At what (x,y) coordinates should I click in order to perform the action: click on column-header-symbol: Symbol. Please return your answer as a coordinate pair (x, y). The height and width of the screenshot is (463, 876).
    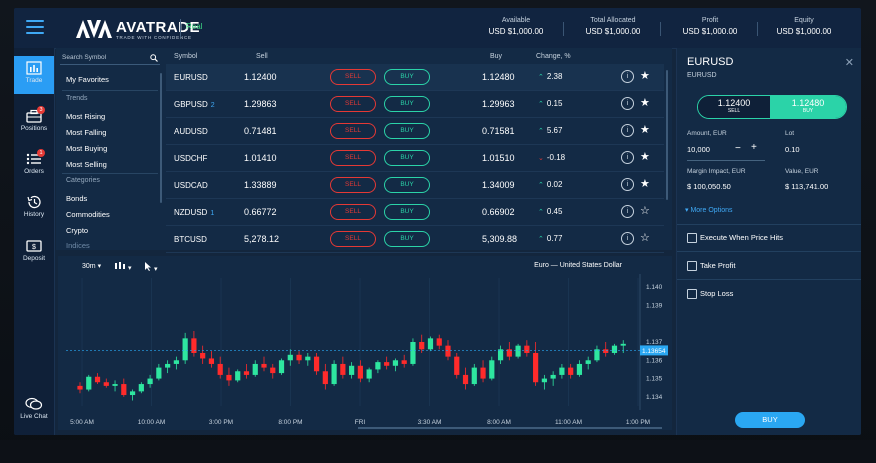
    Looking at the image, I should click on (186, 56).